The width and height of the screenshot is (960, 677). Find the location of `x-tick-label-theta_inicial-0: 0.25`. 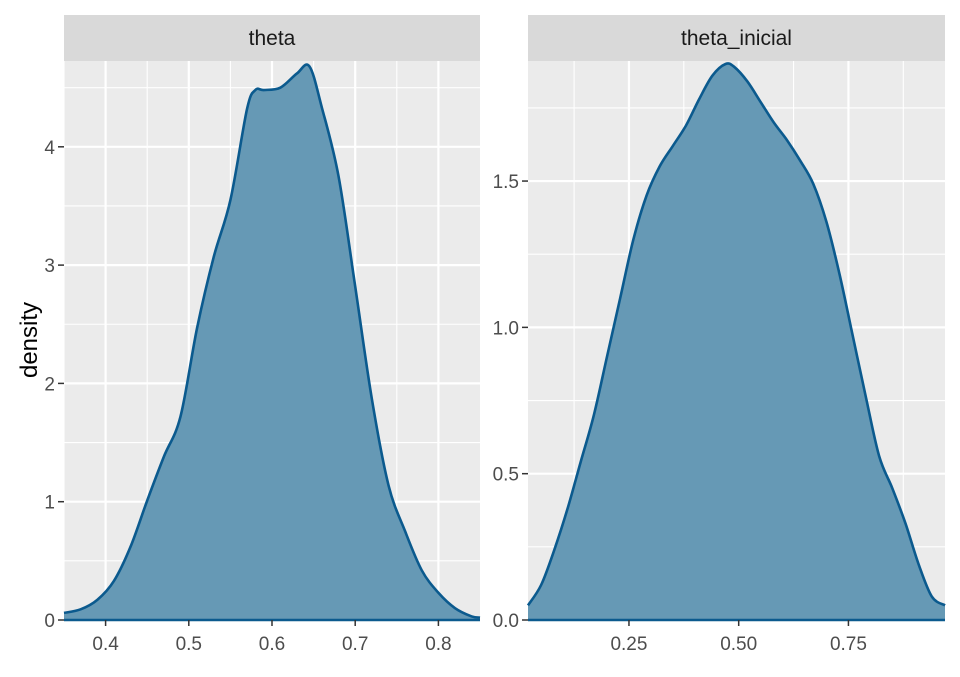

x-tick-label-theta_inicial-0: 0.25 is located at coordinates (628, 644).